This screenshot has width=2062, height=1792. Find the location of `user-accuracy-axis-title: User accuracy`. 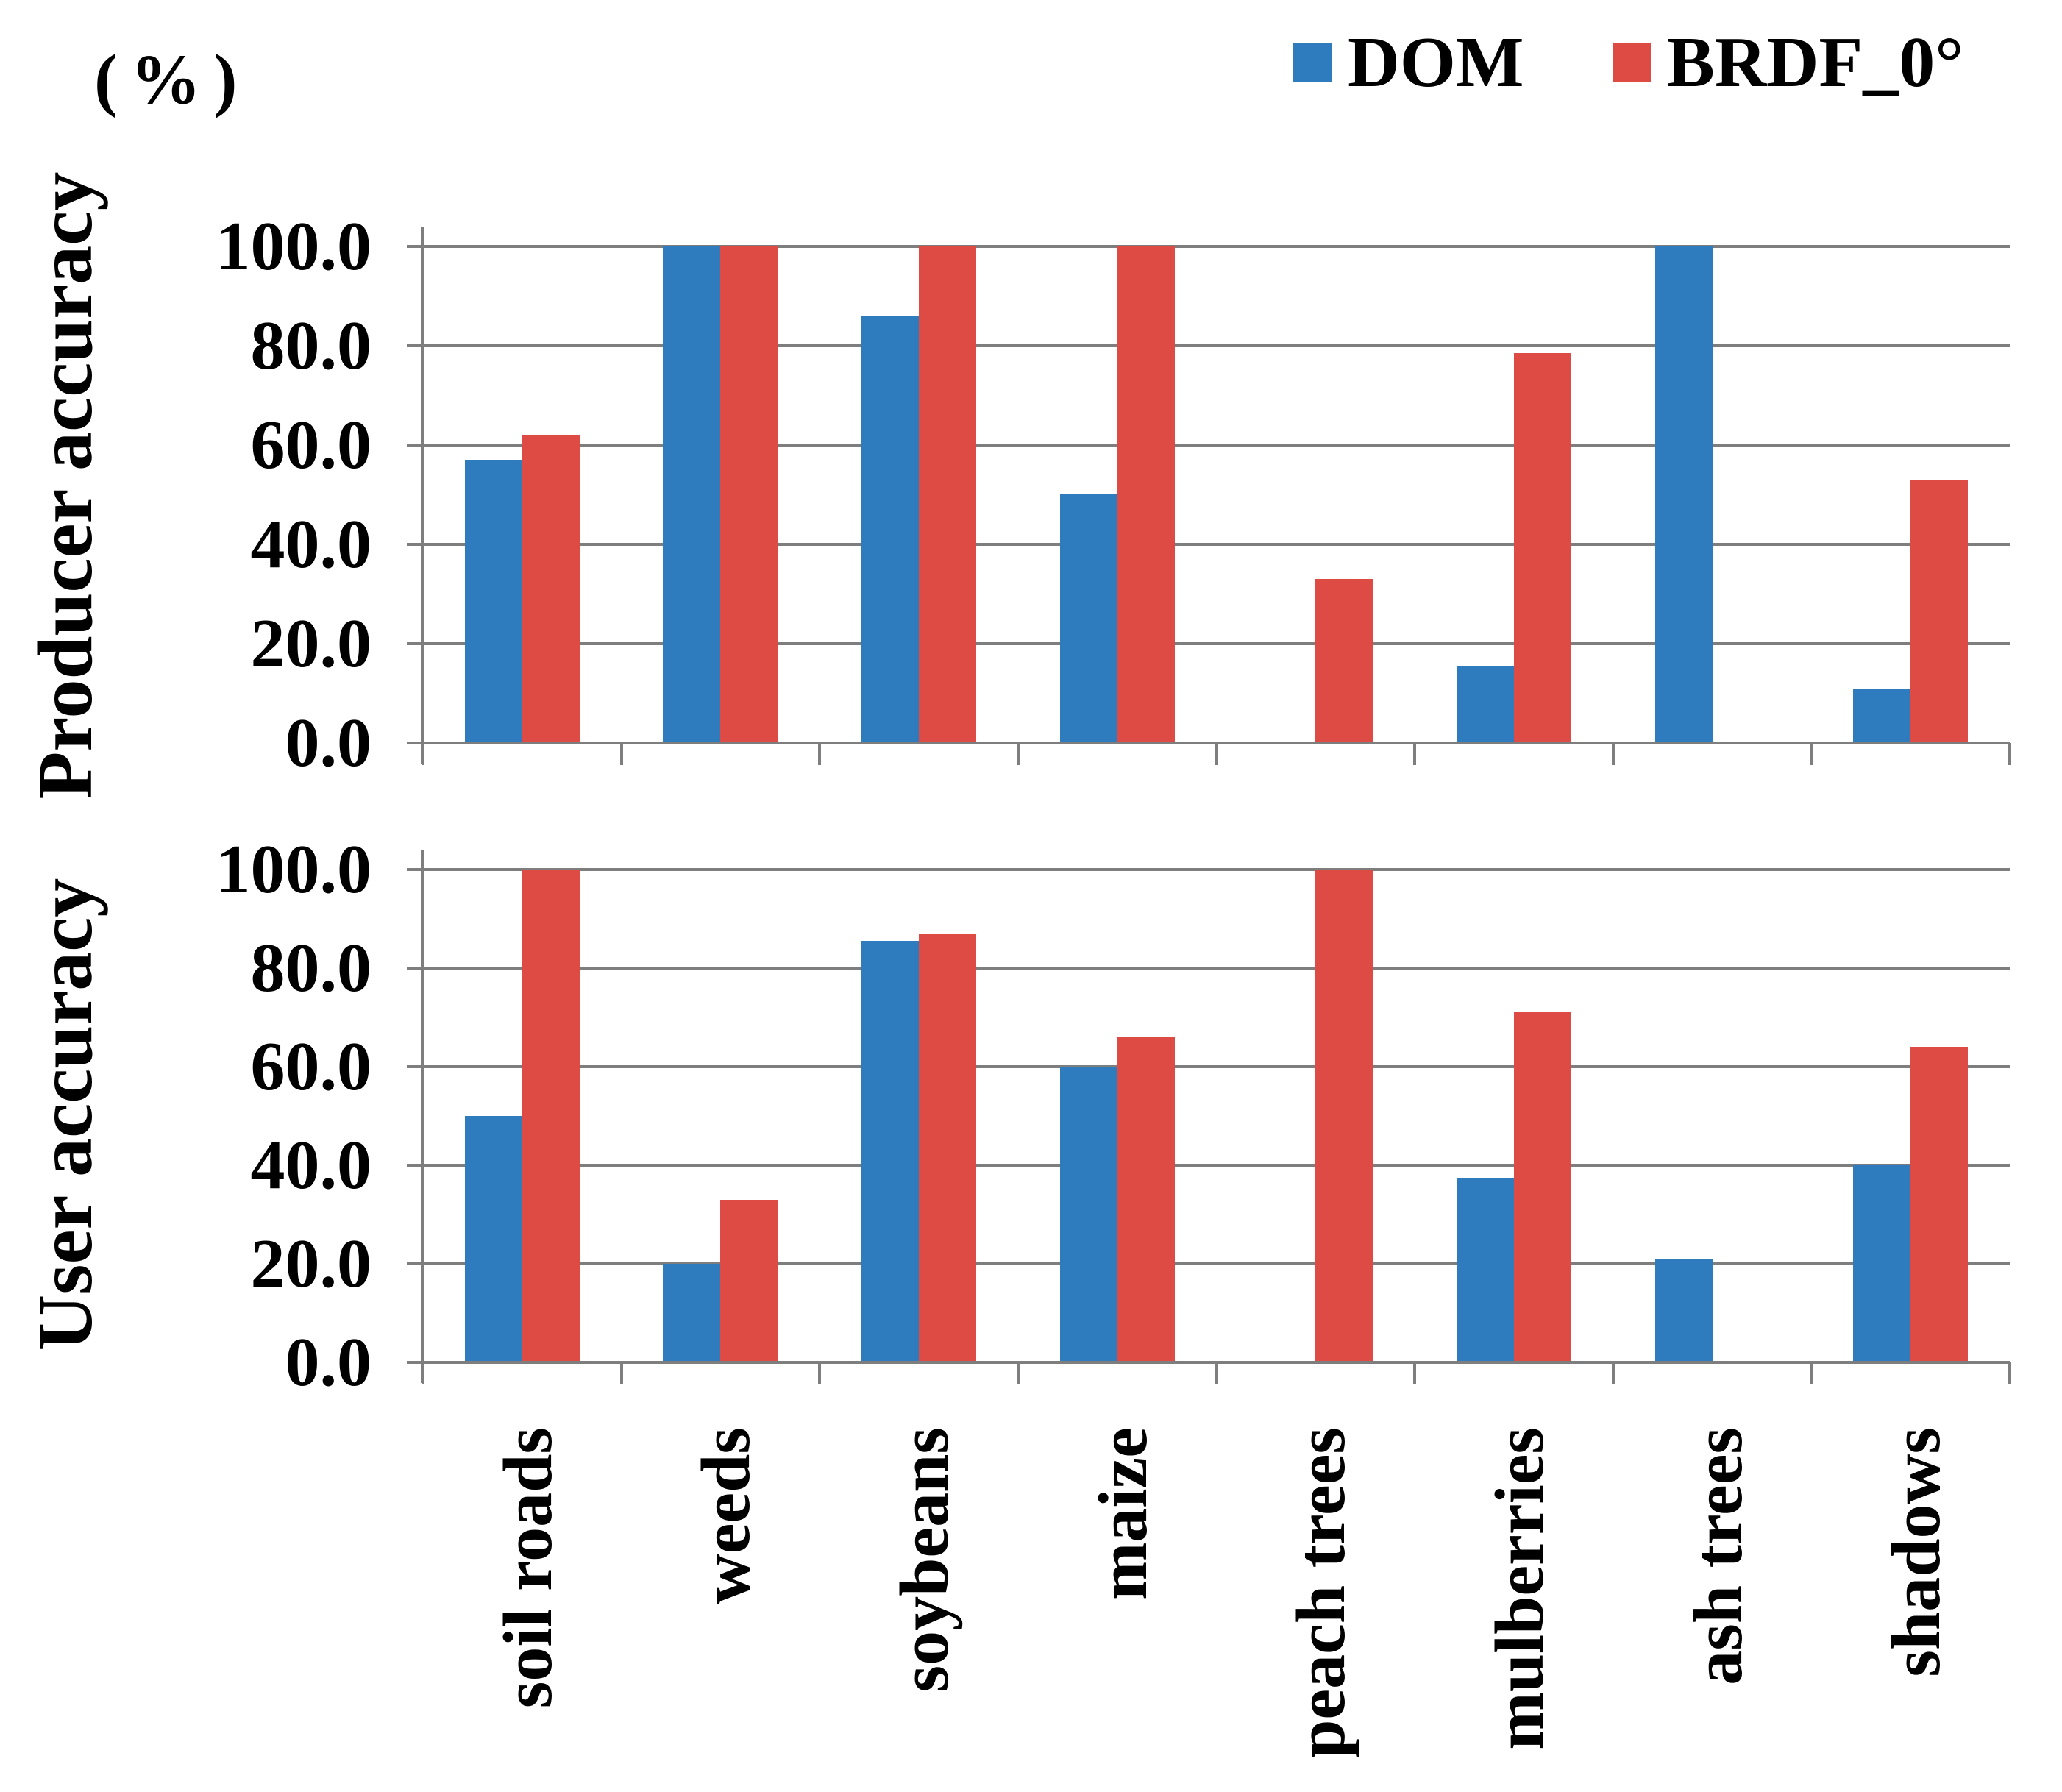

user-accuracy-axis-title: User accuracy is located at coordinates (65, 1114).